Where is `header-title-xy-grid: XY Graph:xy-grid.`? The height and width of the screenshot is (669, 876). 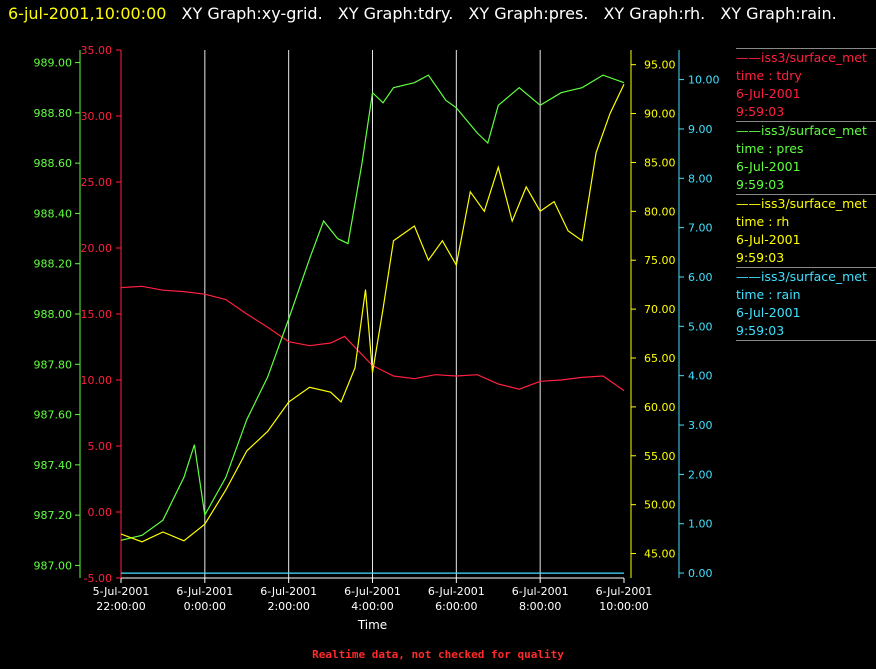 header-title-xy-grid: XY Graph:xy-grid. is located at coordinates (252, 13).